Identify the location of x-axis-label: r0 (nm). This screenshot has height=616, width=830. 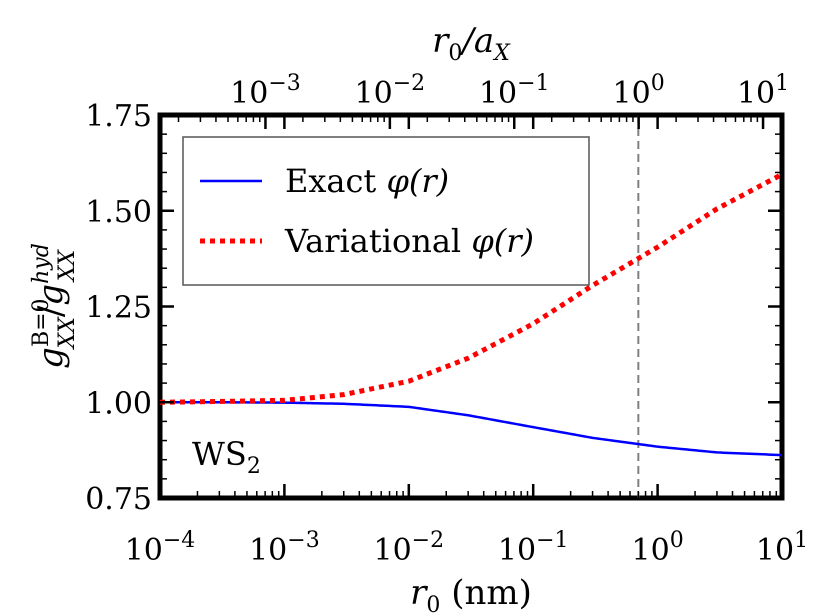
(471, 594).